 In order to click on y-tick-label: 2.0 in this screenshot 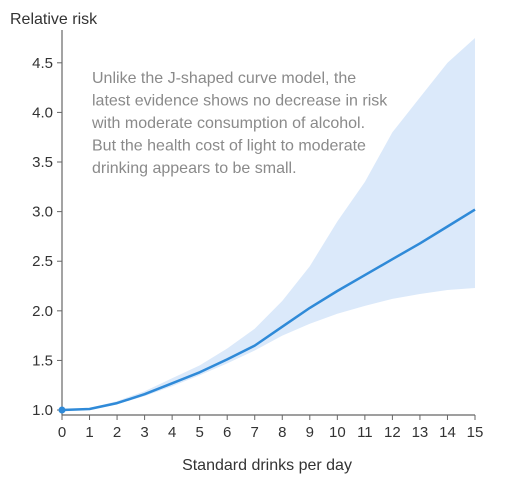, I will do `click(42, 311)`.